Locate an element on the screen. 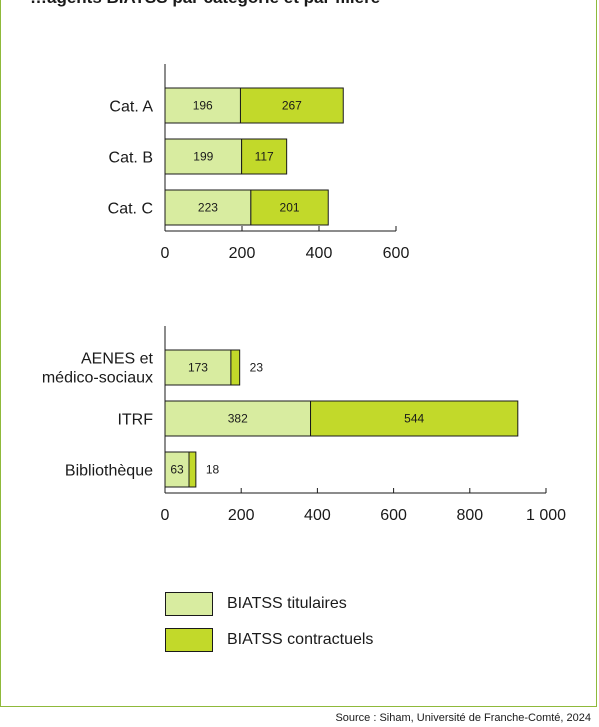  chart1-data-label-contractuels: 267 is located at coordinates (292, 106).